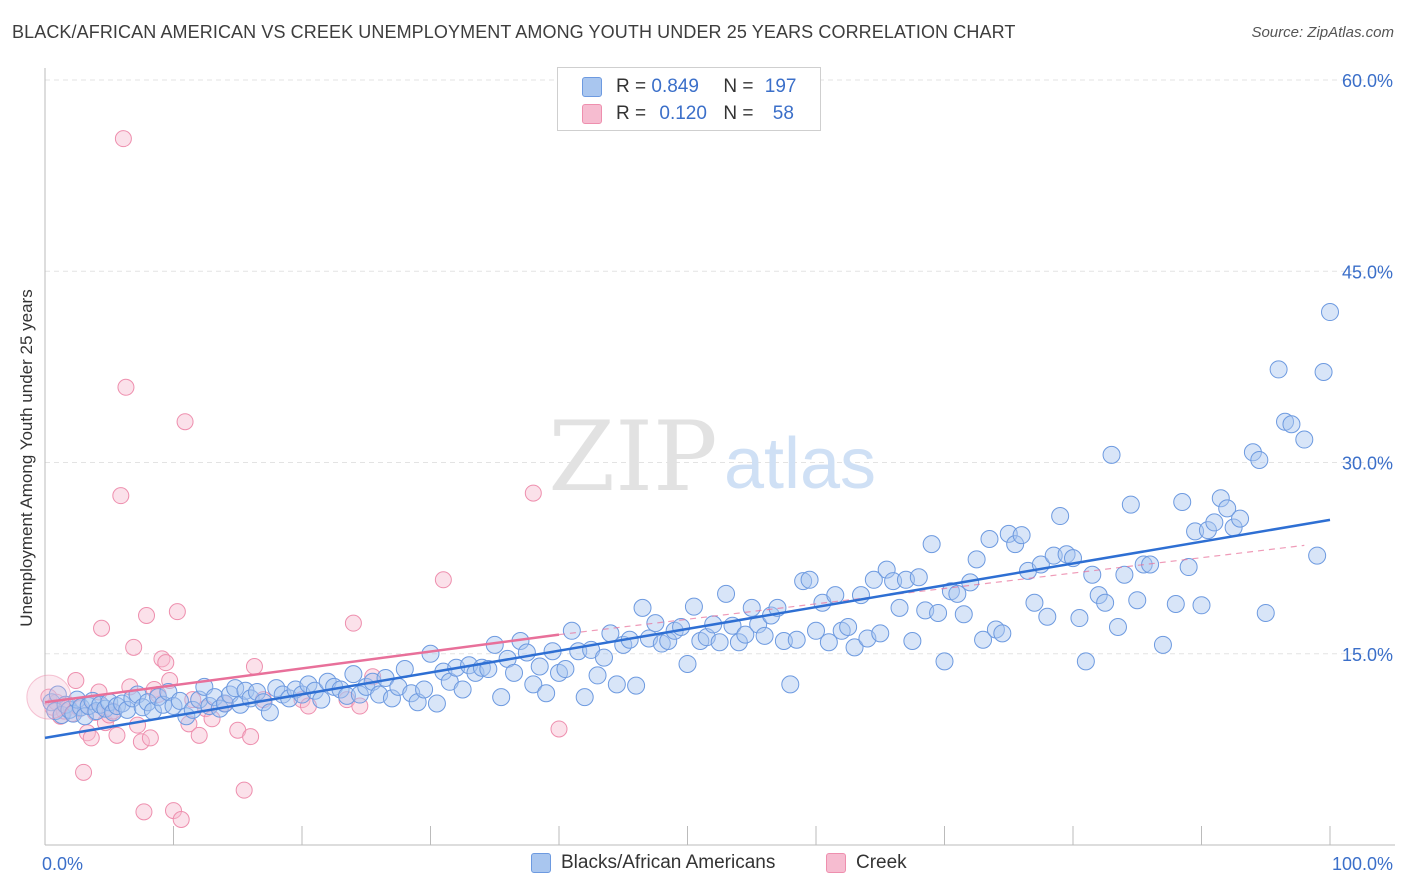 This screenshot has width=1406, height=892. What do you see at coordinates (780, 86) in the screenshot?
I see `legend-n-value: 197` at bounding box center [780, 86].